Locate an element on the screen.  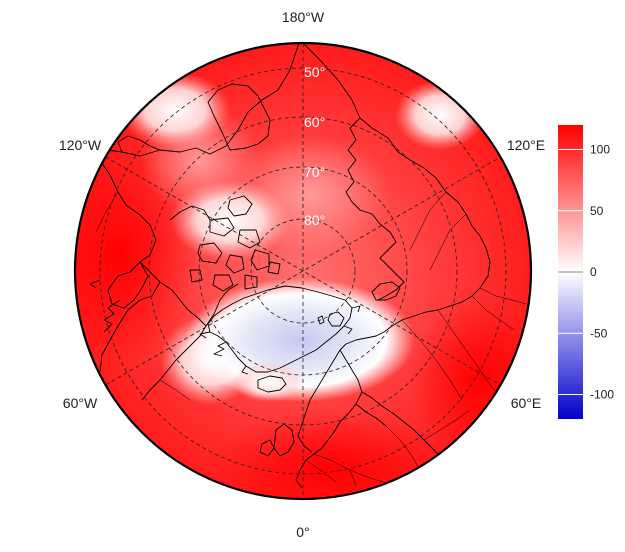
lon-label-60e: 60°E is located at coordinates (526, 403).